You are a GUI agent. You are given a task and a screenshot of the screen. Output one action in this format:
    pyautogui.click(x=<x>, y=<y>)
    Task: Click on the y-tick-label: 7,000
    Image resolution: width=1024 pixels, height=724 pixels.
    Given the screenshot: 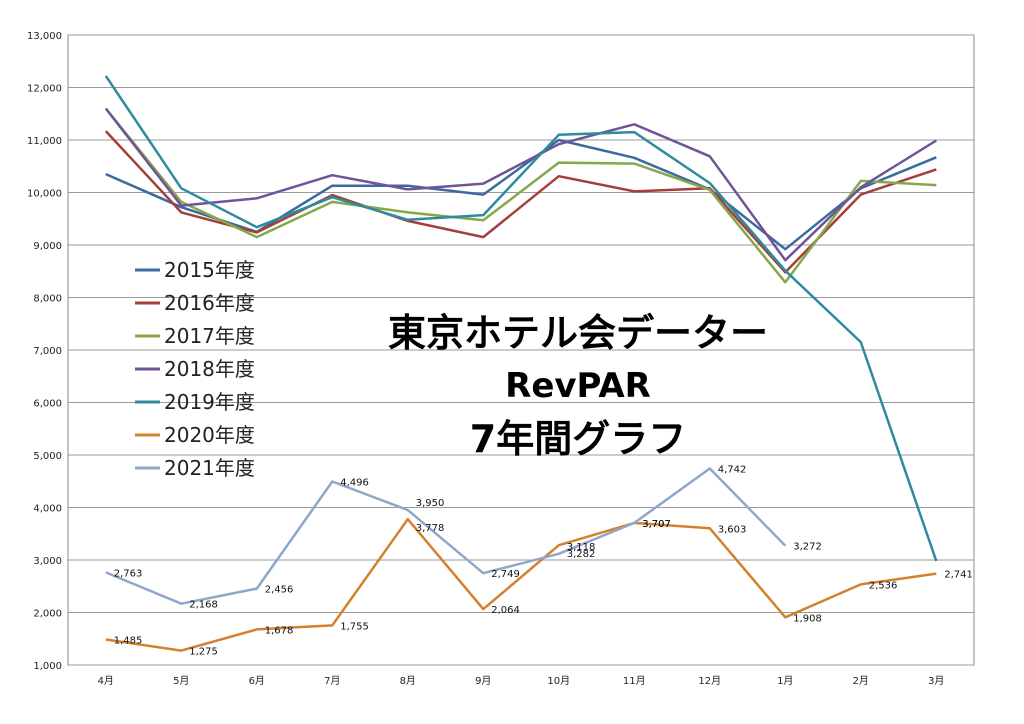 What is the action you would take?
    pyautogui.click(x=47, y=351)
    